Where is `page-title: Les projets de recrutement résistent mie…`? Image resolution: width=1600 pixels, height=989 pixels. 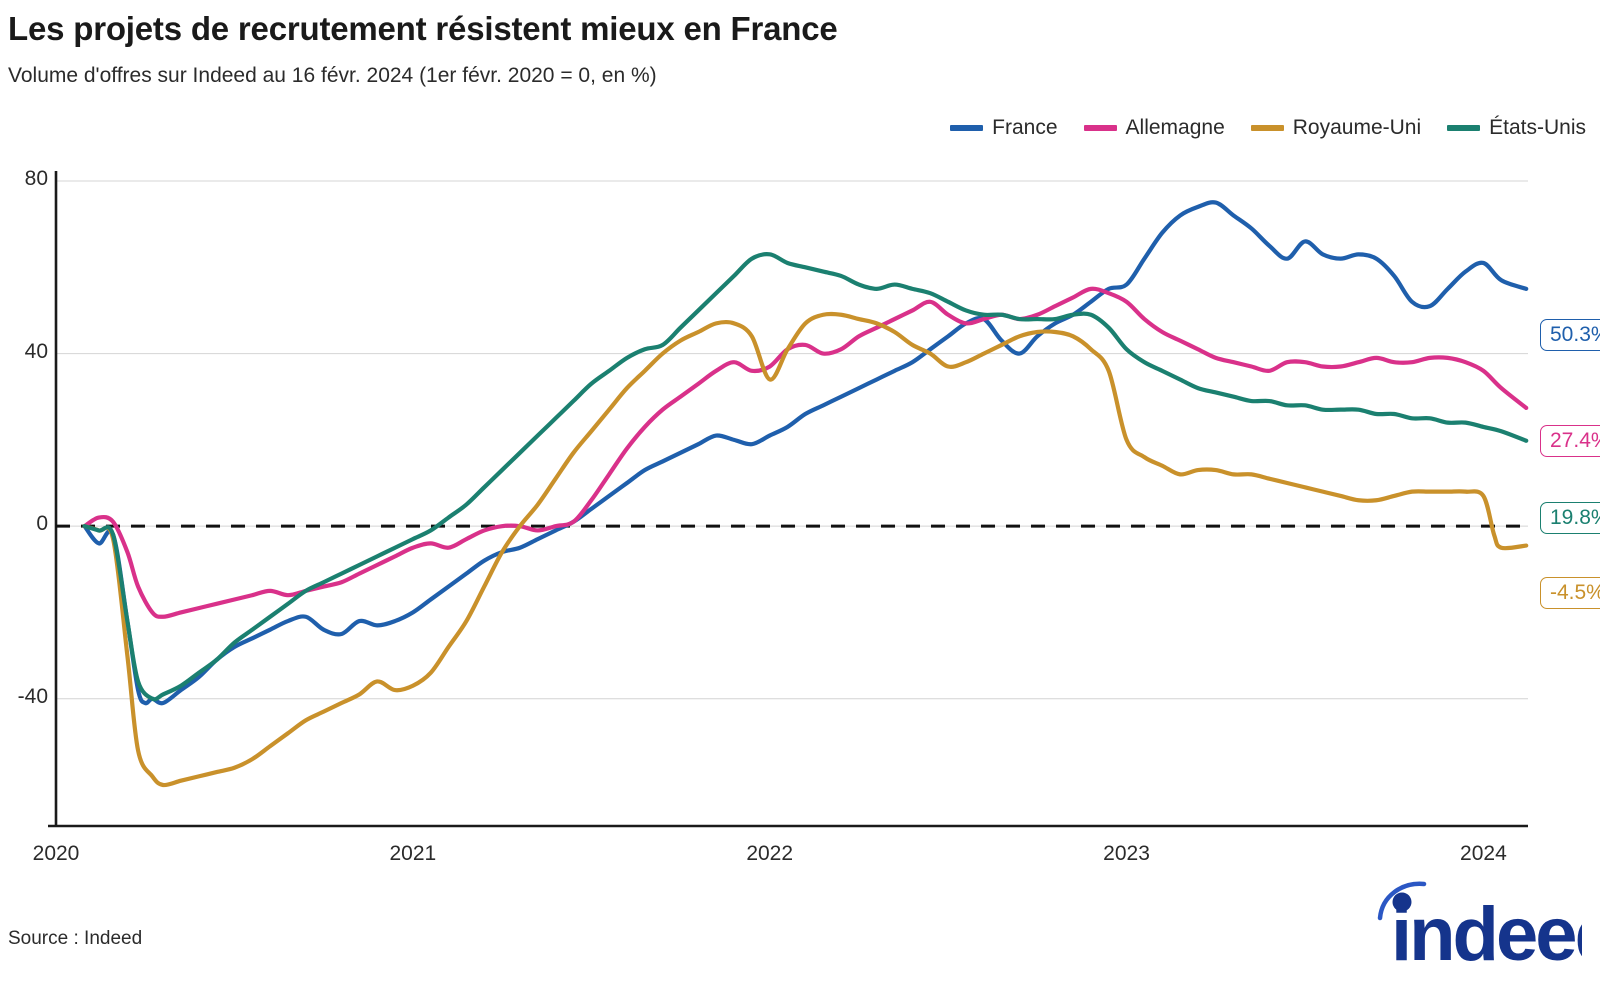 page-title: Les projets de recrutement résistent mie… is located at coordinates (423, 28).